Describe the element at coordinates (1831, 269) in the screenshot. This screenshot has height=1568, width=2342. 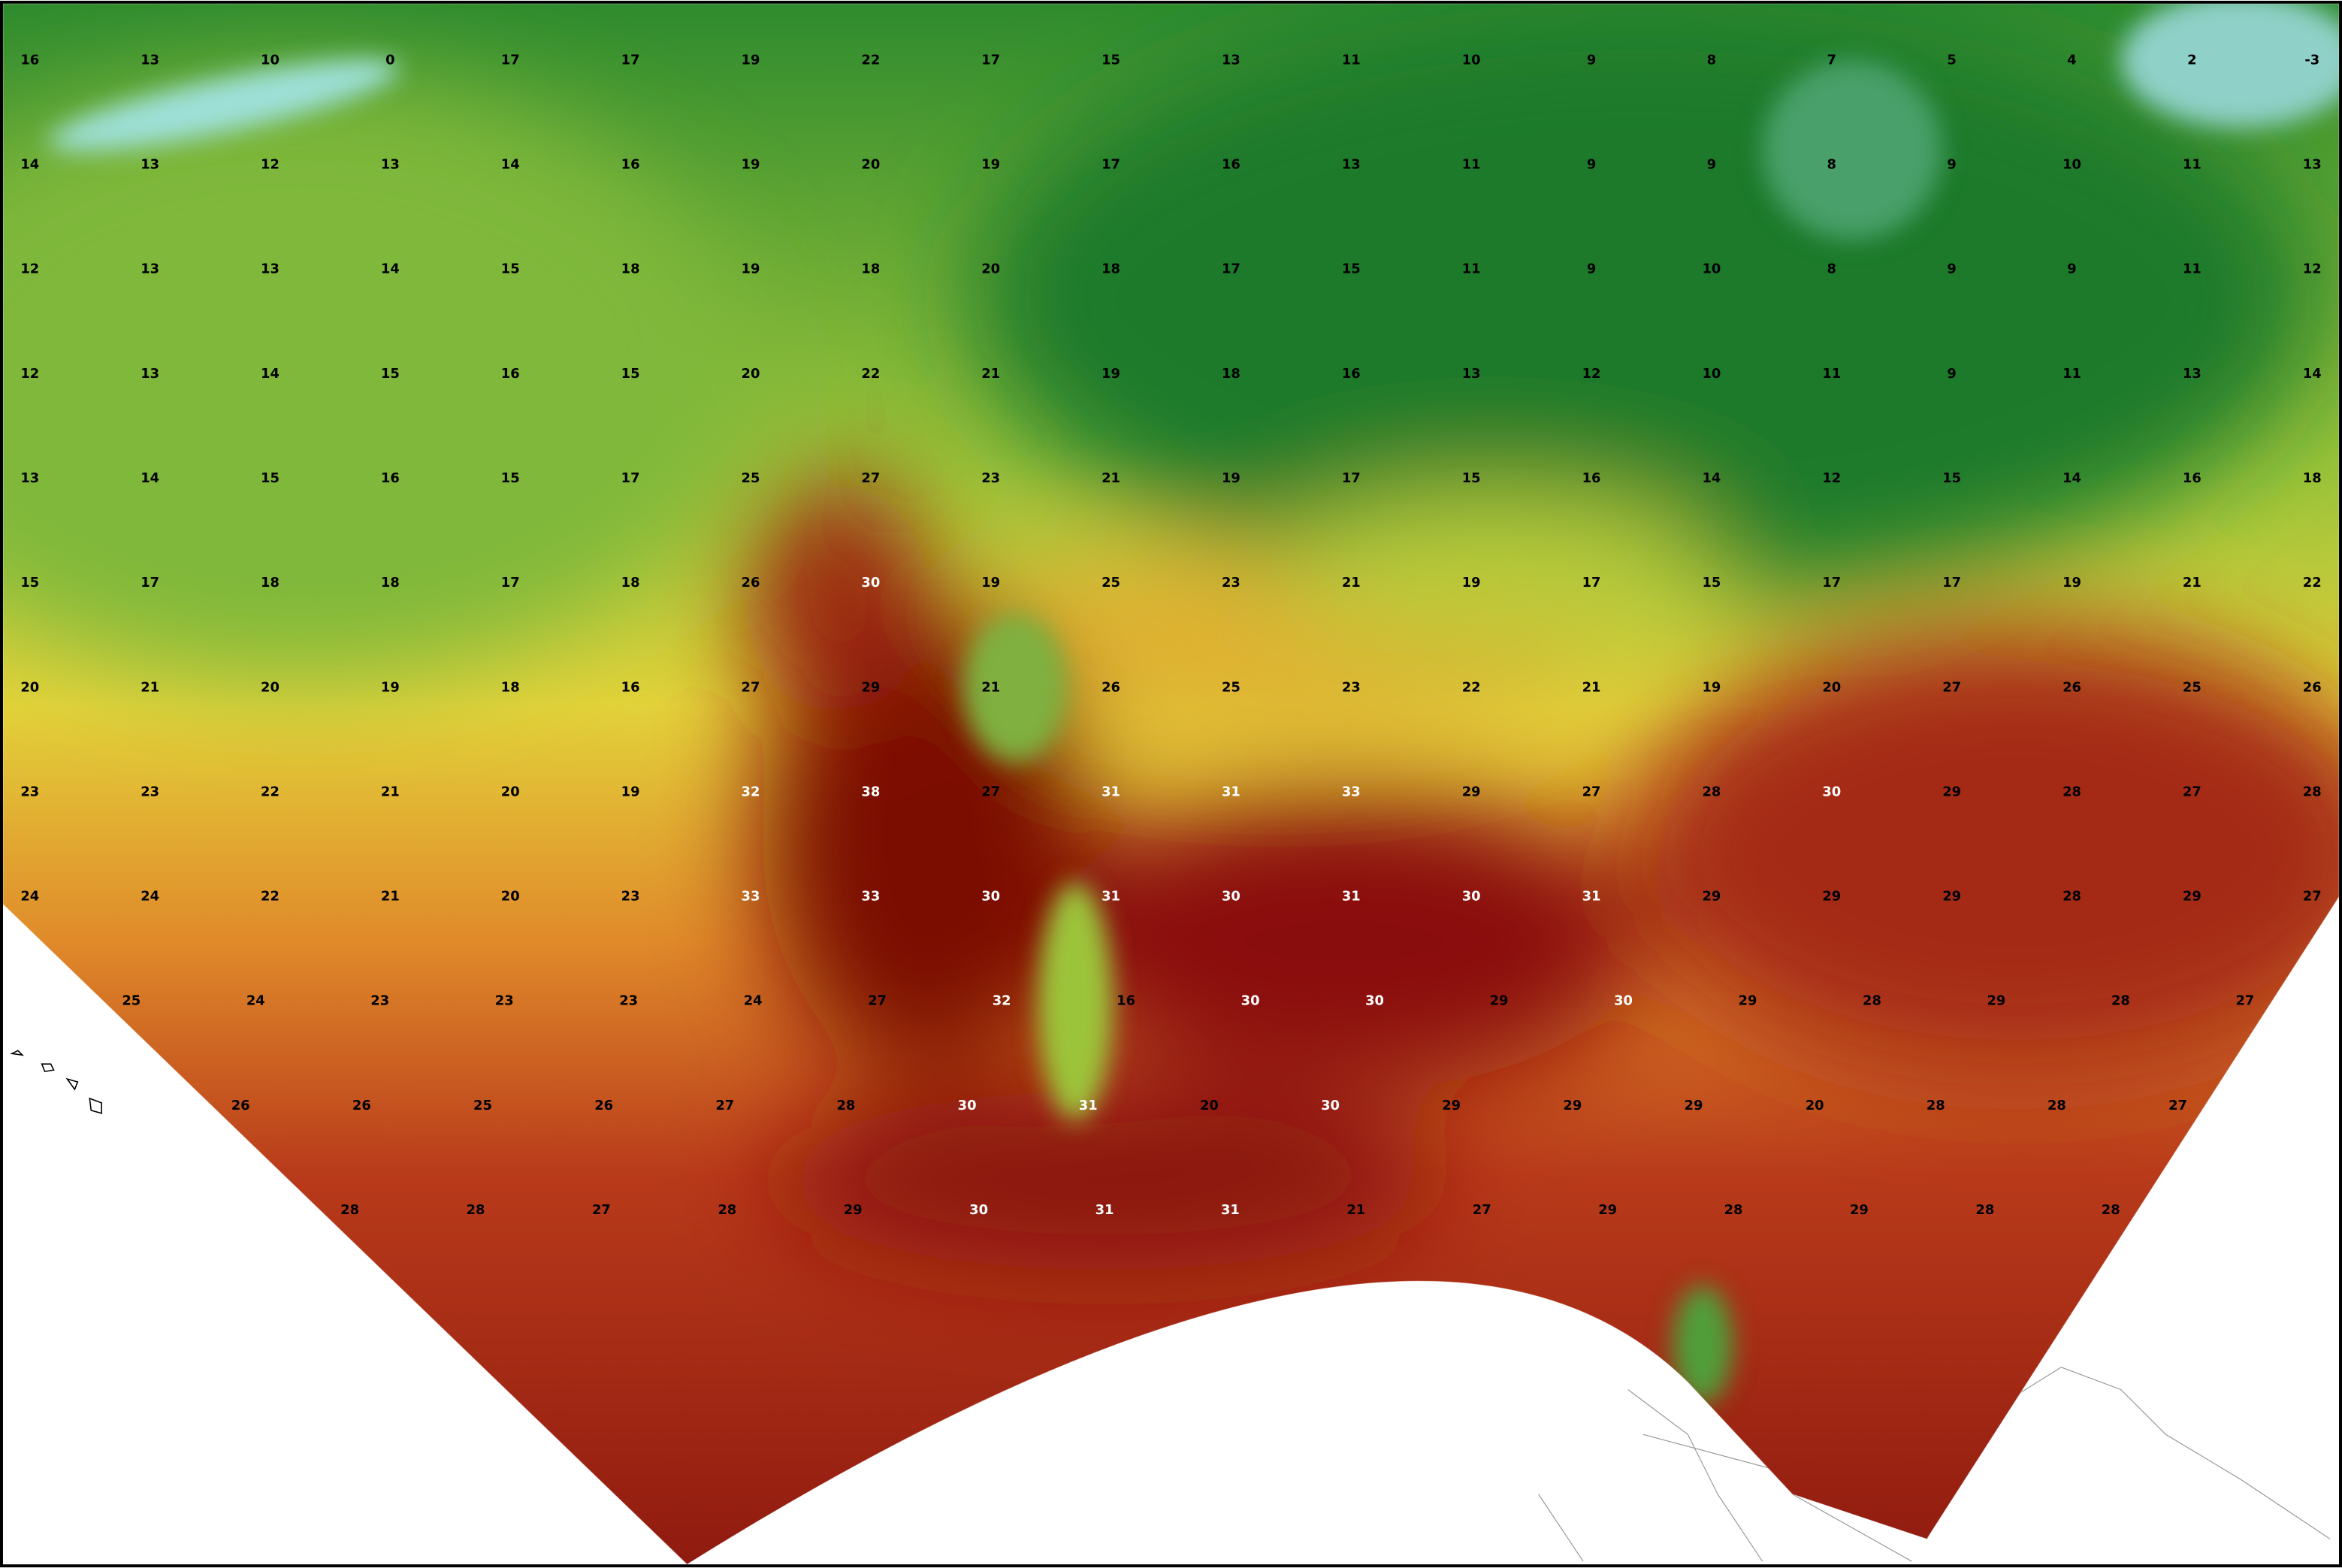
I see `temperature-label: 8` at that location.